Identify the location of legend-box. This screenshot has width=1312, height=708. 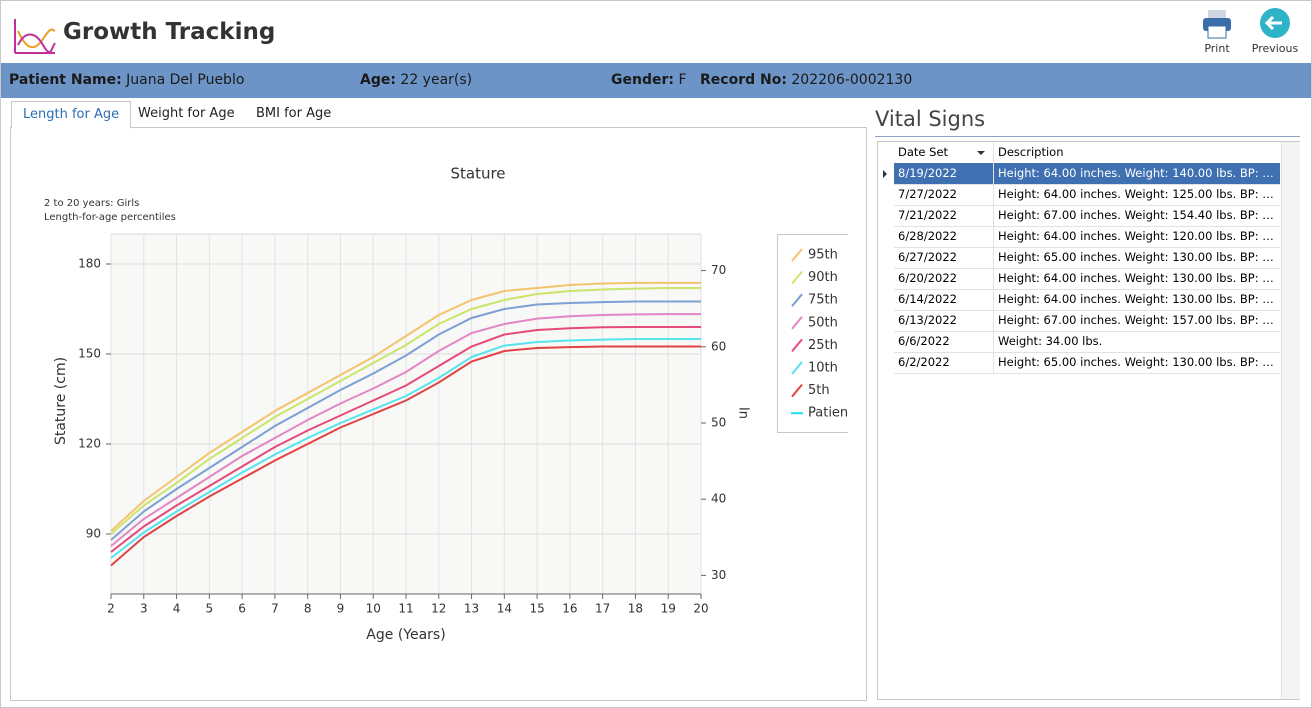
(812, 333).